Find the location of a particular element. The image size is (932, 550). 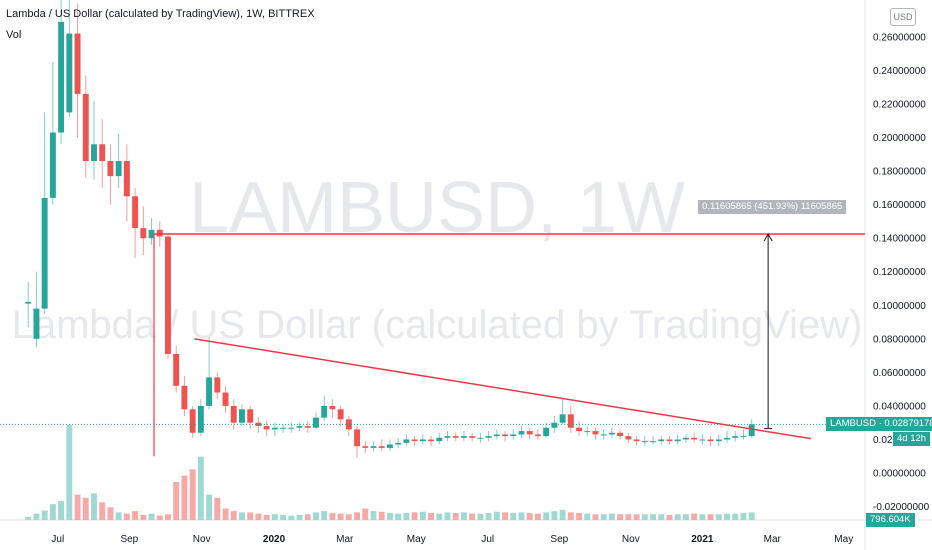

y-tick-label: 0.26000000 is located at coordinates (899, 37).